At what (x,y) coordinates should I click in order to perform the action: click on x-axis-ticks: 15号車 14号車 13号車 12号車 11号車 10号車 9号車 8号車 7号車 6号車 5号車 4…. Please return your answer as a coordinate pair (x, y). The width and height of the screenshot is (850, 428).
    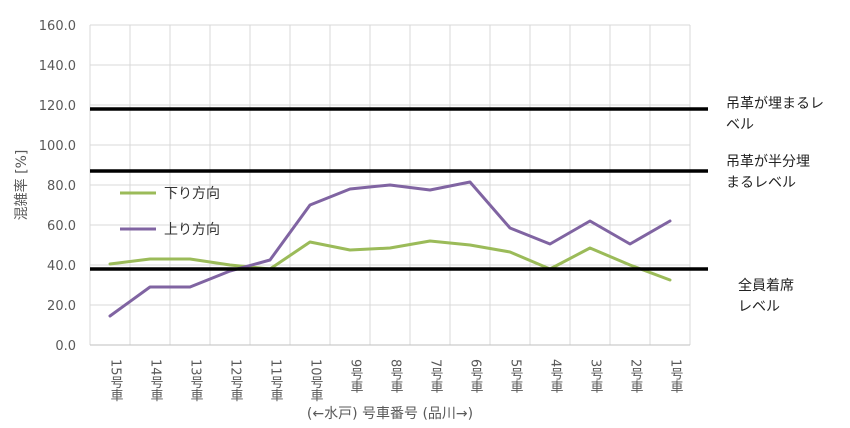
    Looking at the image, I should click on (396, 380).